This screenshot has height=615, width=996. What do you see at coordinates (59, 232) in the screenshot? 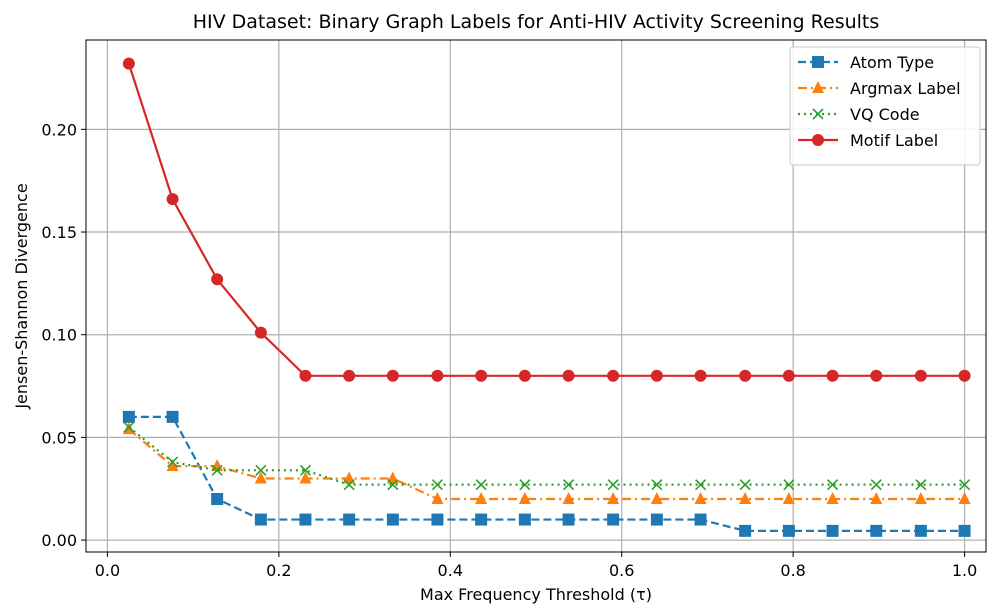
I see `y-tick-label: 0.15` at bounding box center [59, 232].